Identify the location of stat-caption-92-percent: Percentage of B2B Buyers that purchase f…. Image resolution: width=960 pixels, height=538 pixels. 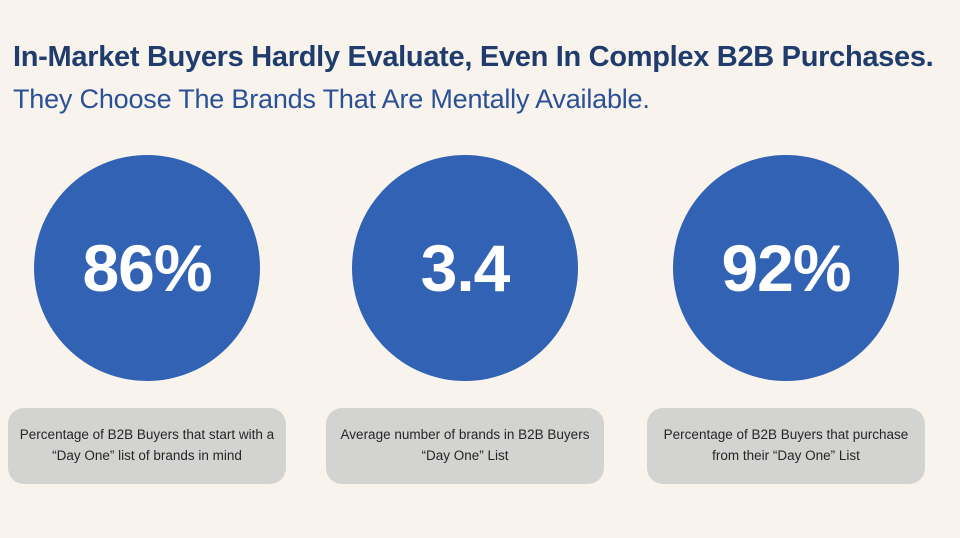
(786, 446).